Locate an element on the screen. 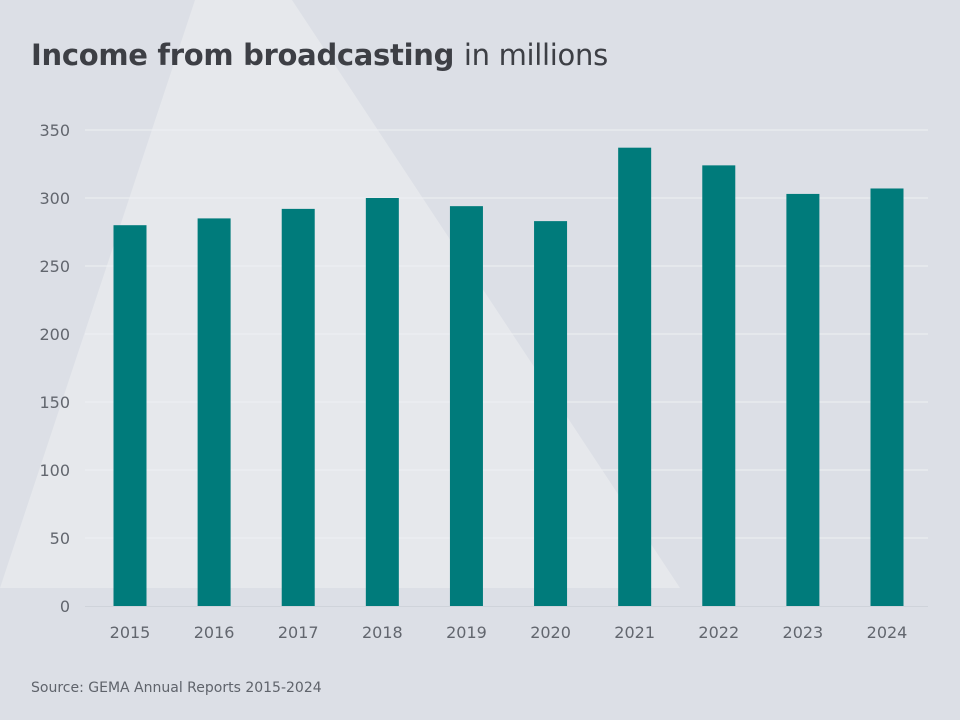  y-tick-label: 200 is located at coordinates (54, 334).